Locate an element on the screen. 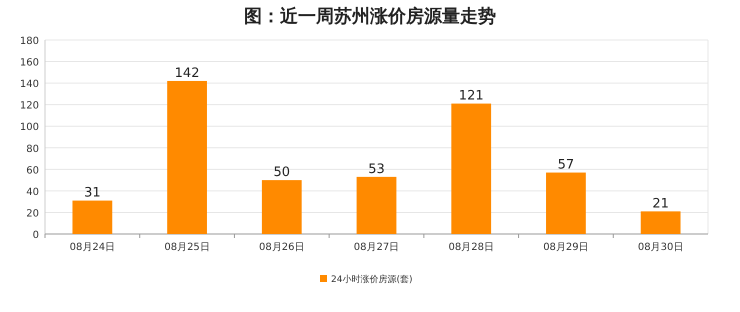 The image size is (740, 312). x-tick-label: 08月24日 is located at coordinates (93, 247).